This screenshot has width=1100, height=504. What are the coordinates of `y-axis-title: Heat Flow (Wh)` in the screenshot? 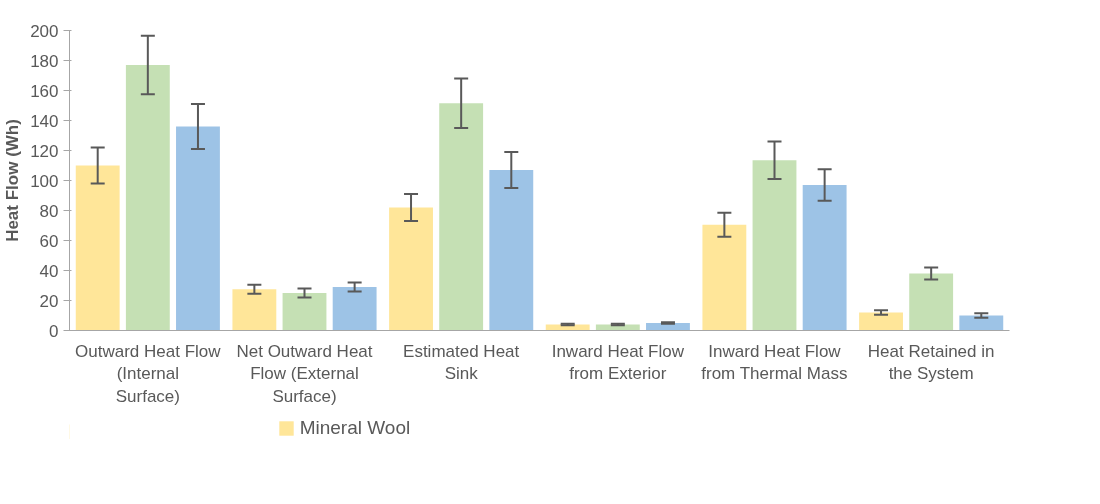 It's located at (13, 180).